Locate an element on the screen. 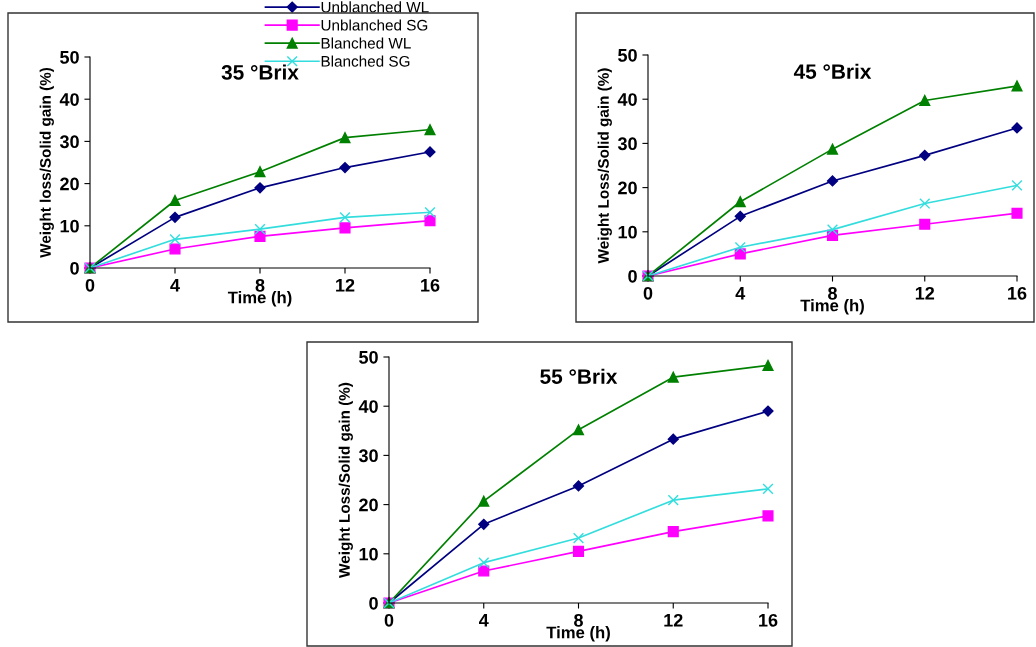 This screenshot has width=1036, height=647. legend-label: Unblanched SG is located at coordinates (374, 25).